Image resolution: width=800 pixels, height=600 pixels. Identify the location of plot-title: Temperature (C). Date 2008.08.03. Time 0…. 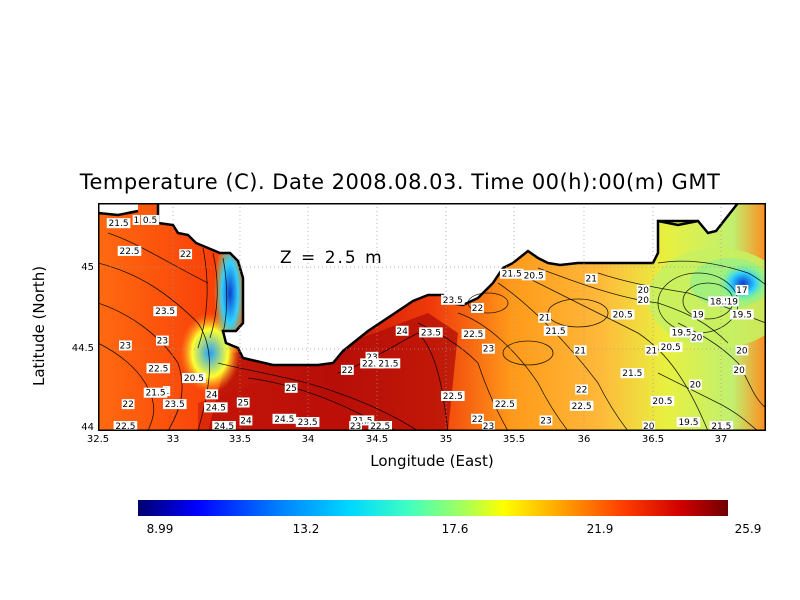
(400, 182).